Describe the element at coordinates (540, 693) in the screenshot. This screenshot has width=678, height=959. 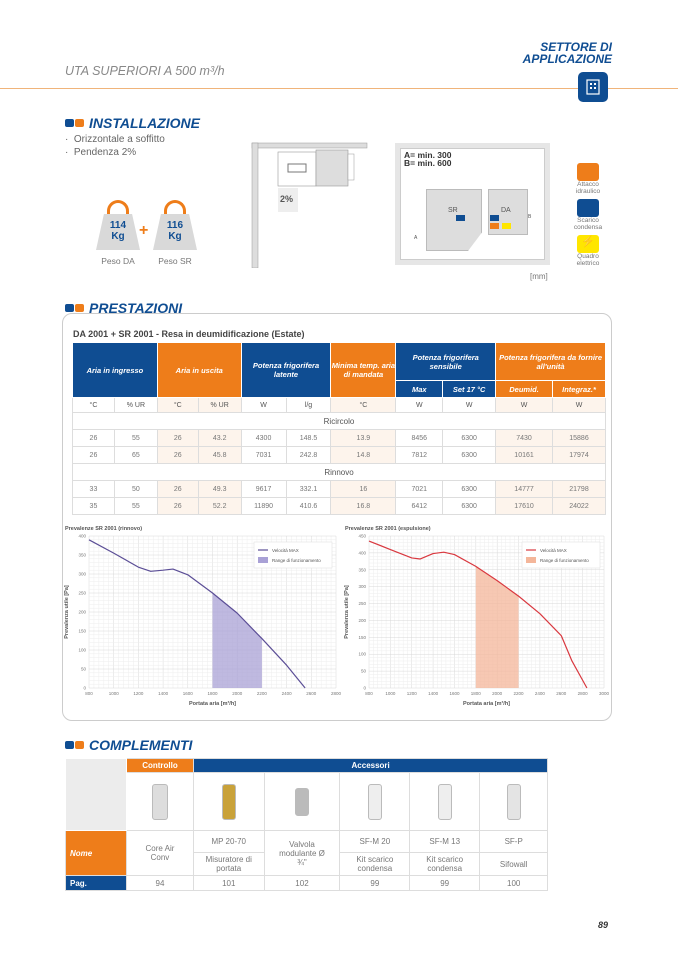
I see `x-tick-label: 2400` at that location.